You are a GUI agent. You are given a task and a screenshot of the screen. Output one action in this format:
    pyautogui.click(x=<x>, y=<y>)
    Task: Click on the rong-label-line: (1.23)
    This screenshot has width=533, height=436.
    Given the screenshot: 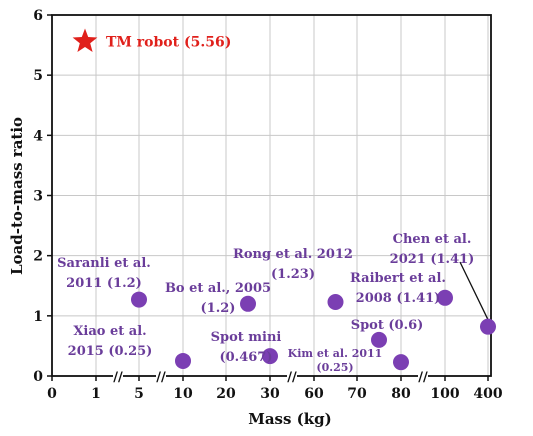 What is the action you would take?
    pyautogui.click(x=293, y=274)
    